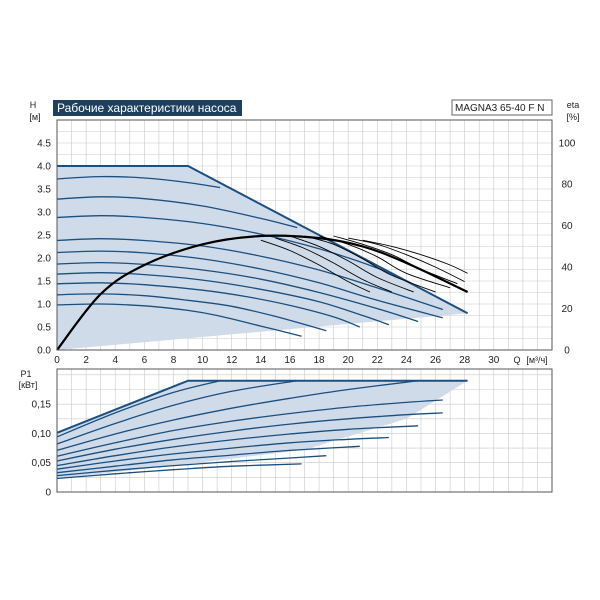 The height and width of the screenshot is (600, 600). What do you see at coordinates (42, 463) in the screenshot?
I see `power-tick-label: 0,05` at bounding box center [42, 463].